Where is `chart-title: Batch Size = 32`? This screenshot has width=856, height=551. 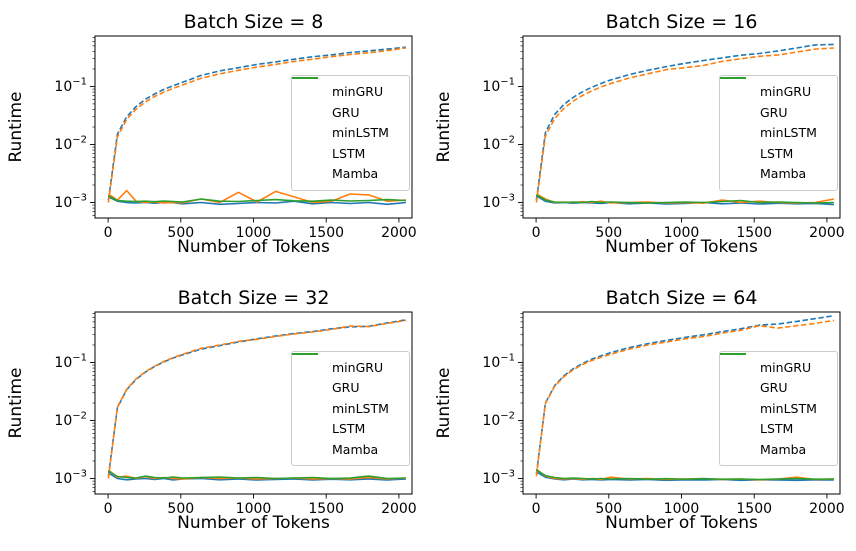
chart-title: Batch Size = 32 is located at coordinates (253, 297).